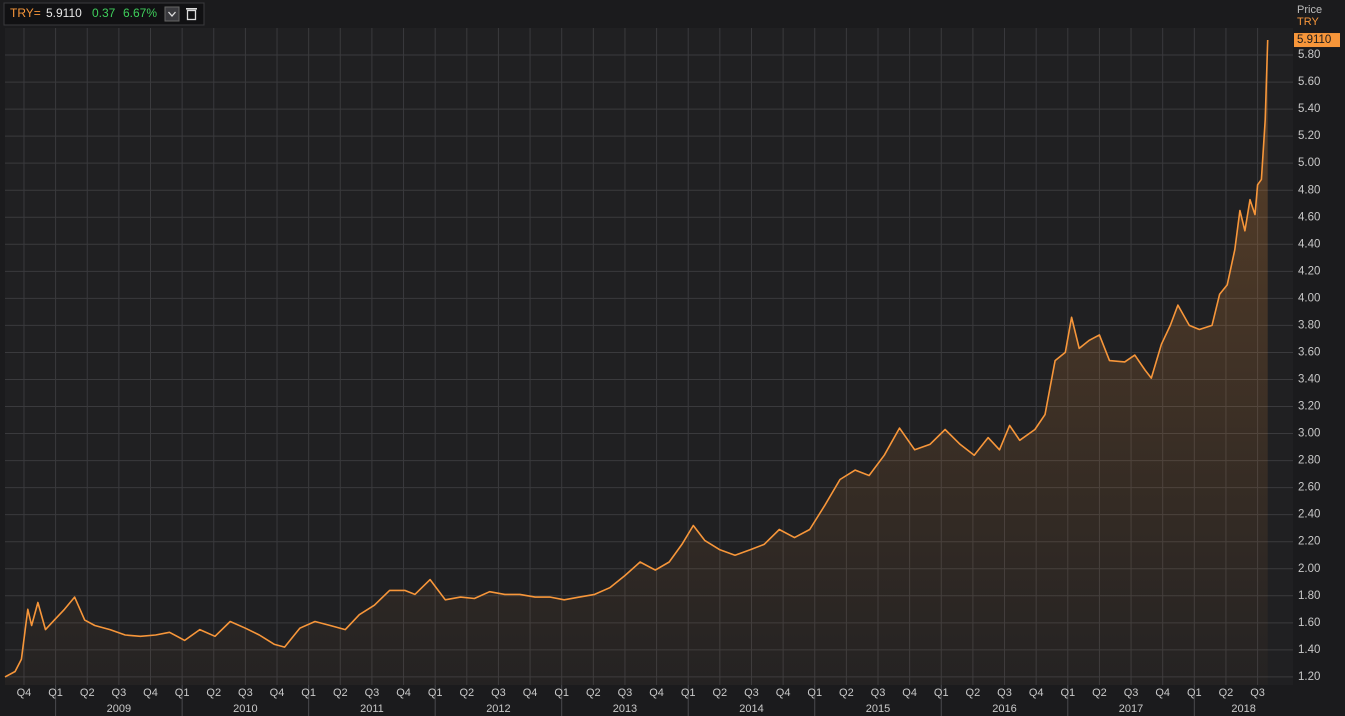  I want to click on header-box, so click(104, 14).